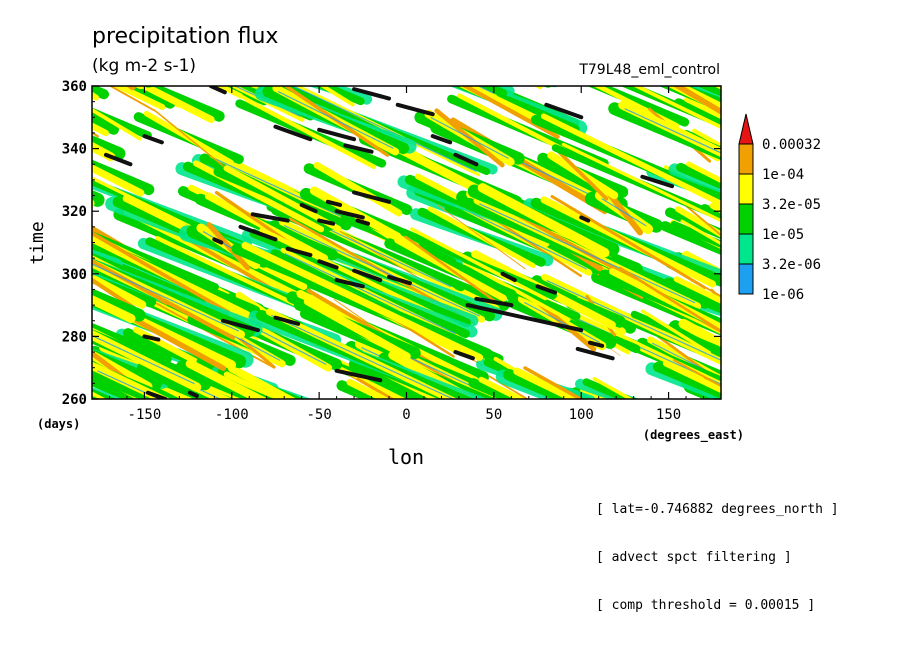 Image resolution: width=904 pixels, height=654 pixels. Describe the element at coordinates (668, 415) in the screenshot. I see `x-tick-label: 150` at that location.